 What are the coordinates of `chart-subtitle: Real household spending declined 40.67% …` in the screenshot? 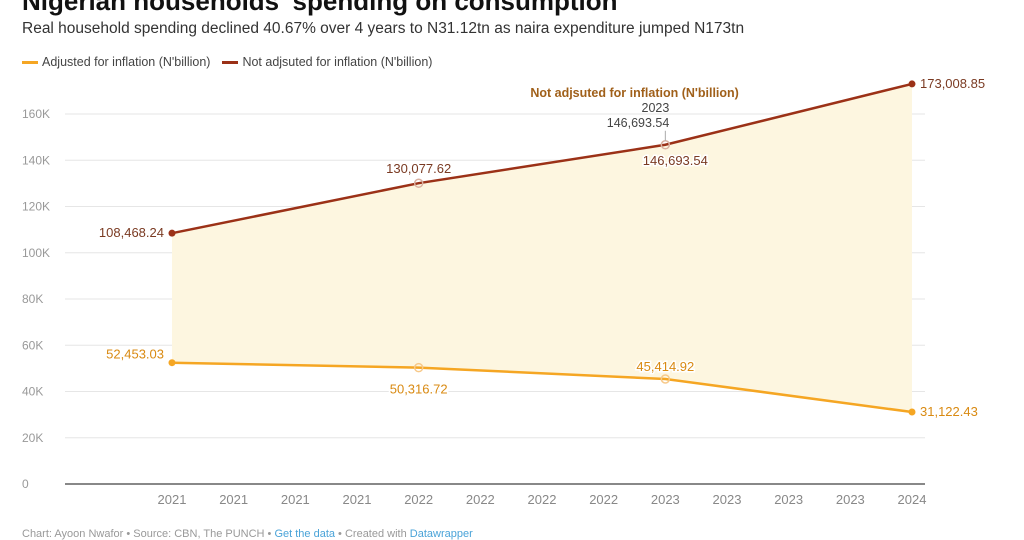 It's located at (383, 28).